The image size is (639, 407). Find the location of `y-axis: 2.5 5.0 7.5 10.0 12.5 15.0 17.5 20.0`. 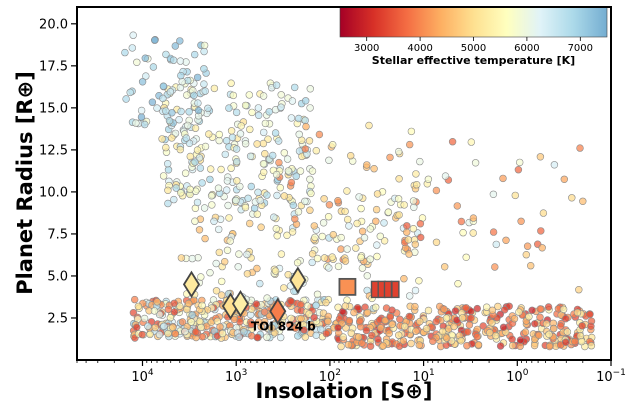

y-axis: 2.5 5.0 7.5 10.0 12.5 15.0 17.5 20.0 is located at coordinates (58, 171).